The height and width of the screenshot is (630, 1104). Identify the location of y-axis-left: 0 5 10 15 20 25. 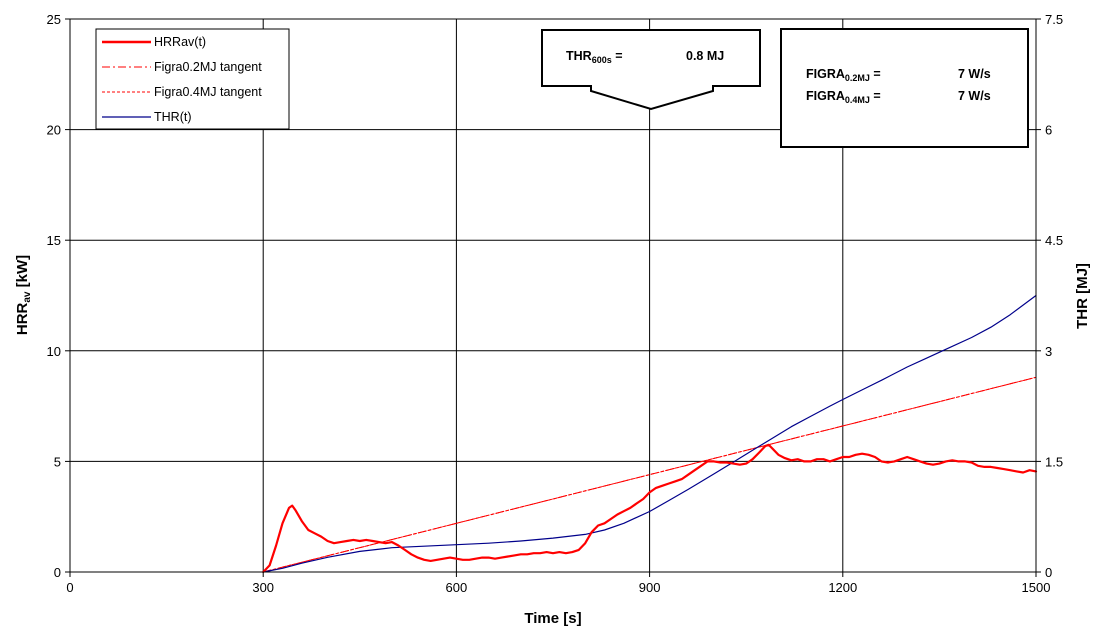
(58, 296).